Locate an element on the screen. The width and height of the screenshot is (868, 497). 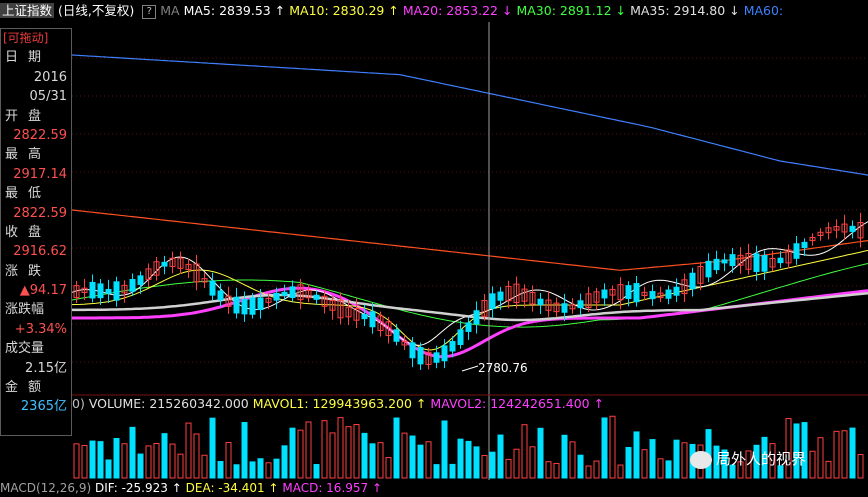
close-value: 2916.62 is located at coordinates (40, 252).